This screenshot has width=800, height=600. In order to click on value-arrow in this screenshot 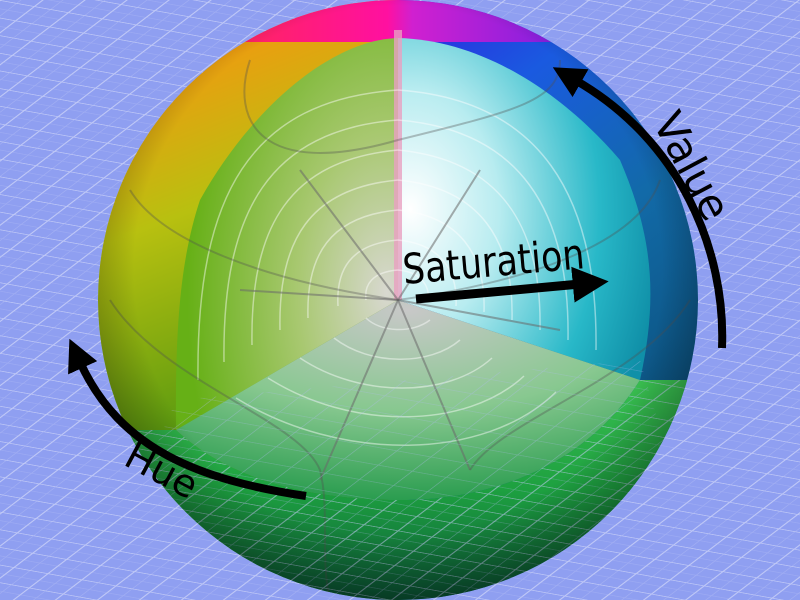, I will do `click(639, 208)`.